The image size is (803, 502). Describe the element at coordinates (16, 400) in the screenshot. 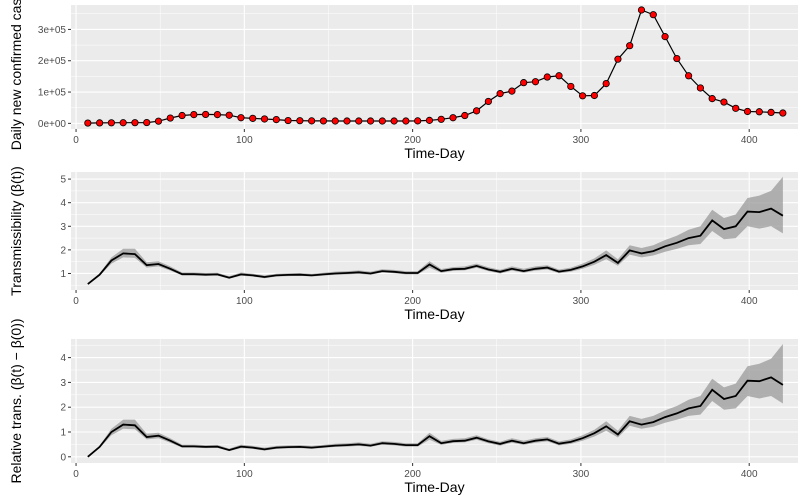

I see `y-axis-title: Relative trans. (β(t) − β(0))` at that location.